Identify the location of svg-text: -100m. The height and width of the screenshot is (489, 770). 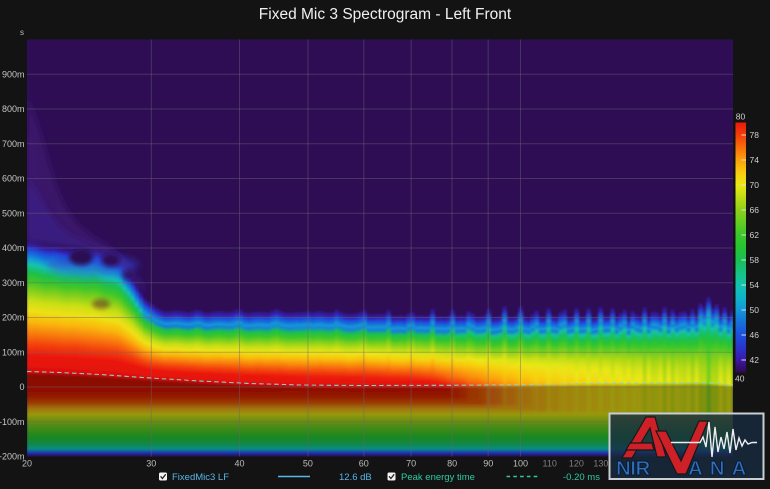
(12, 422).